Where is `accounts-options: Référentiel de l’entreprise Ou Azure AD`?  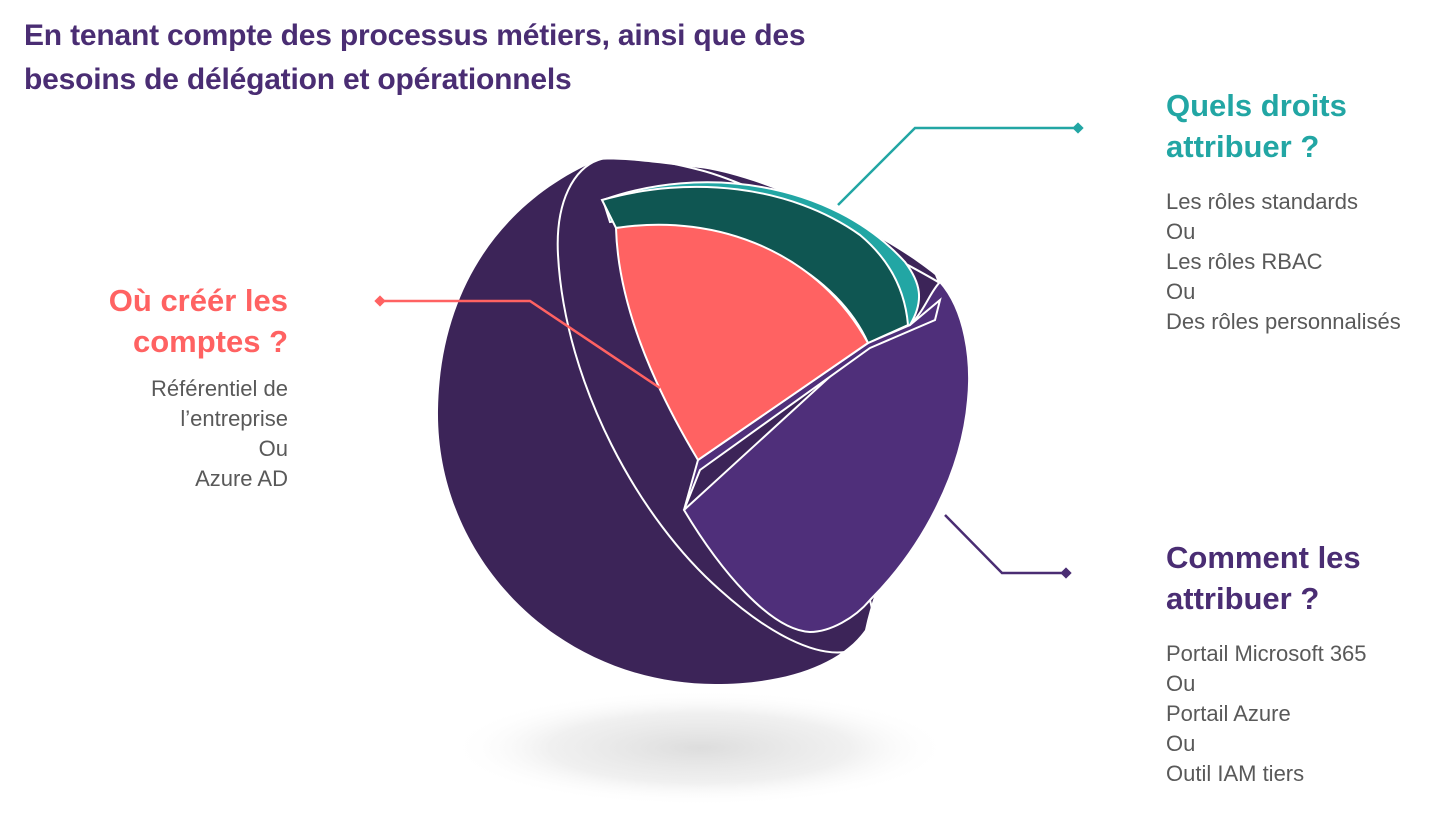
accounts-options: Référentiel de l’entreprise Ou Azure AD is located at coordinates (164, 434).